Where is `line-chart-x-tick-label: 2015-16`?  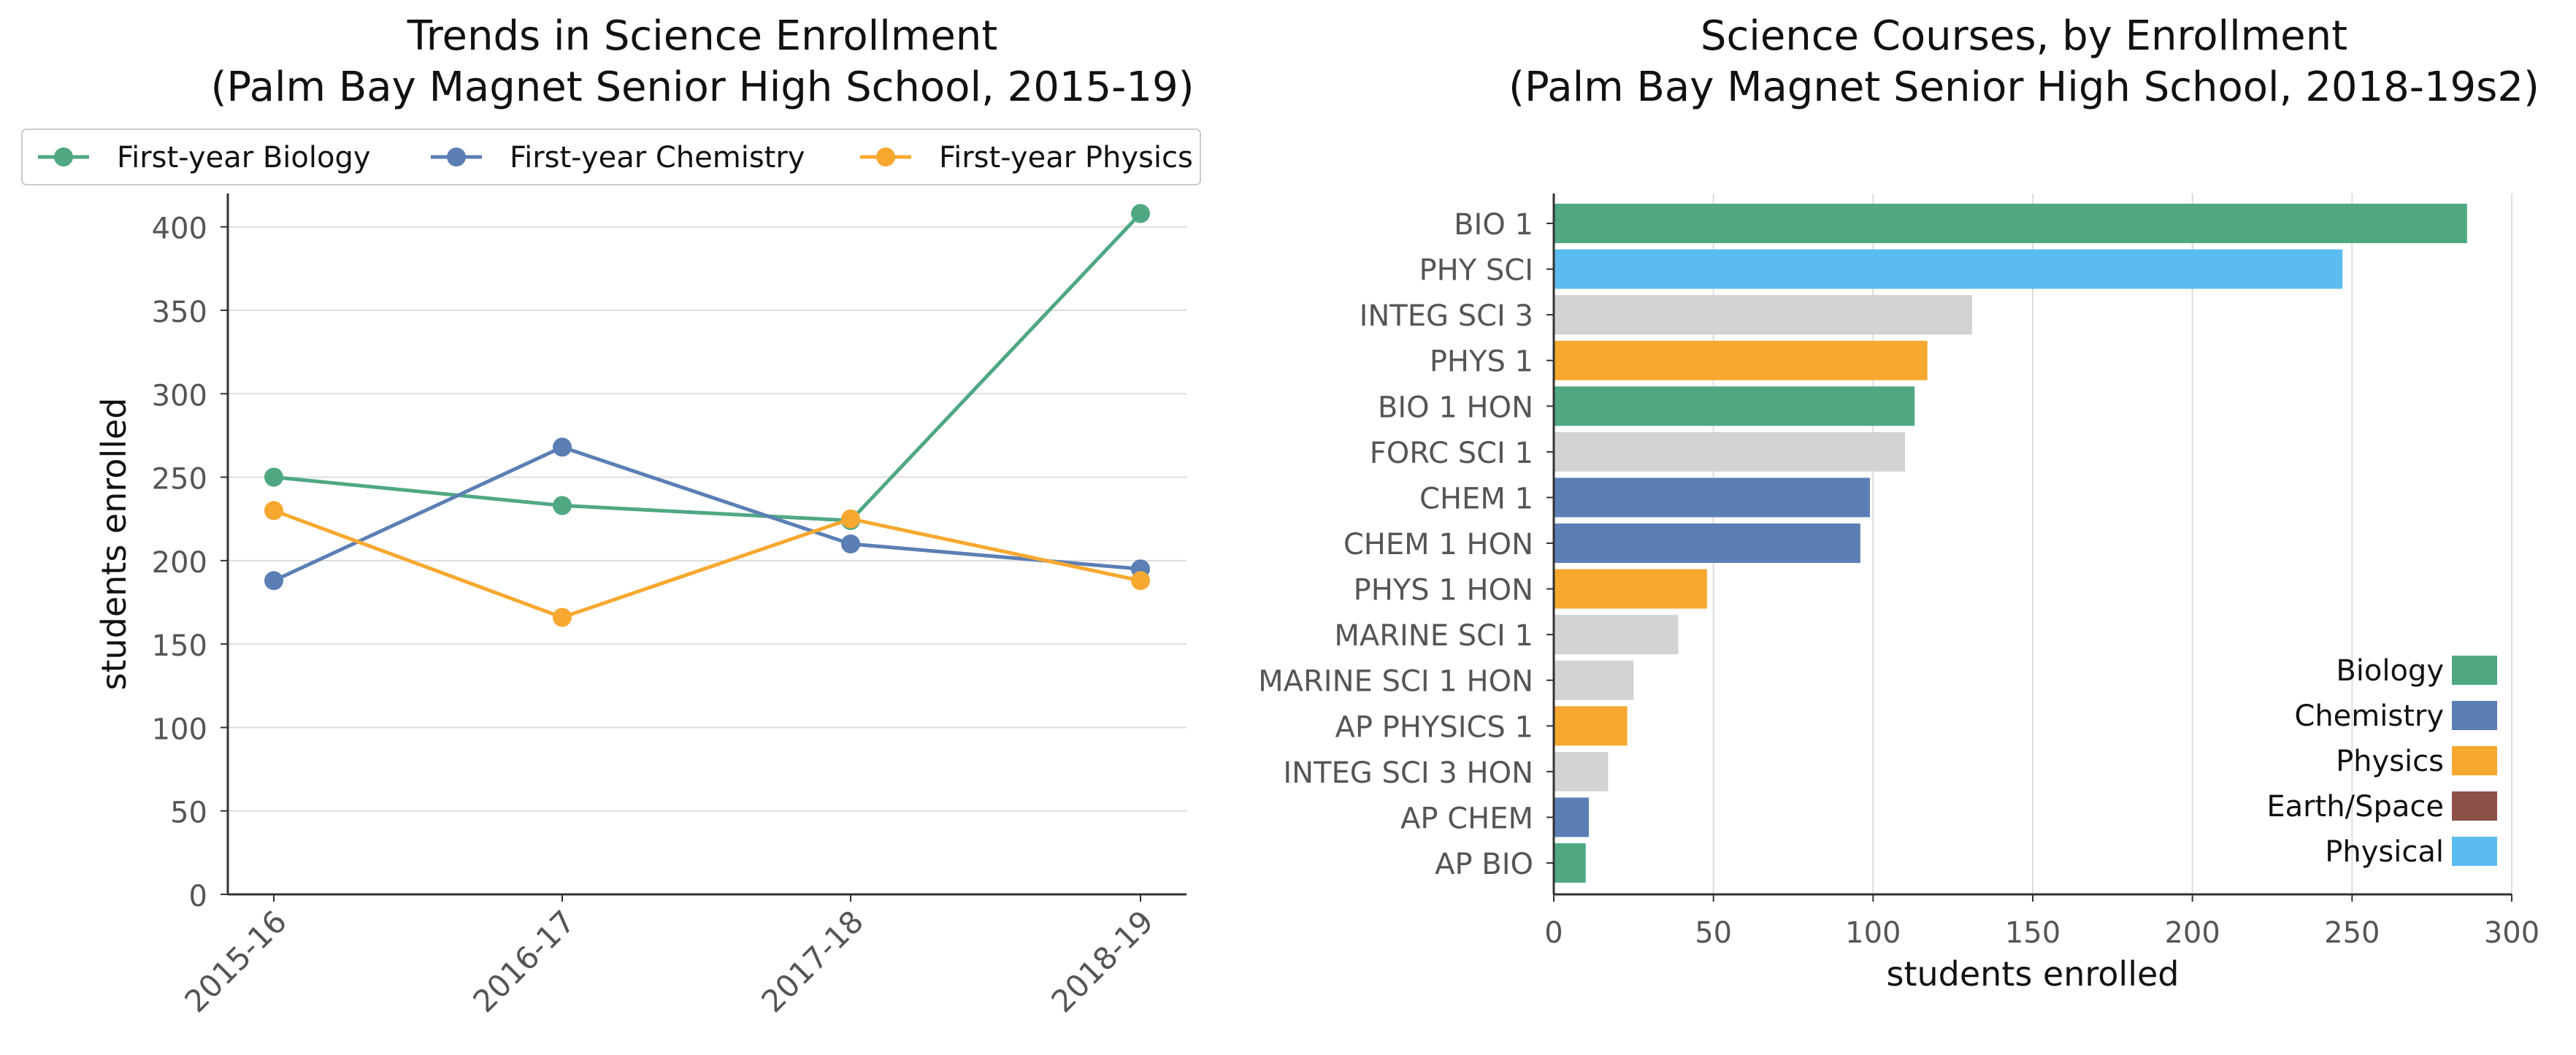
line-chart-x-tick-label: 2015-16 is located at coordinates (235, 961).